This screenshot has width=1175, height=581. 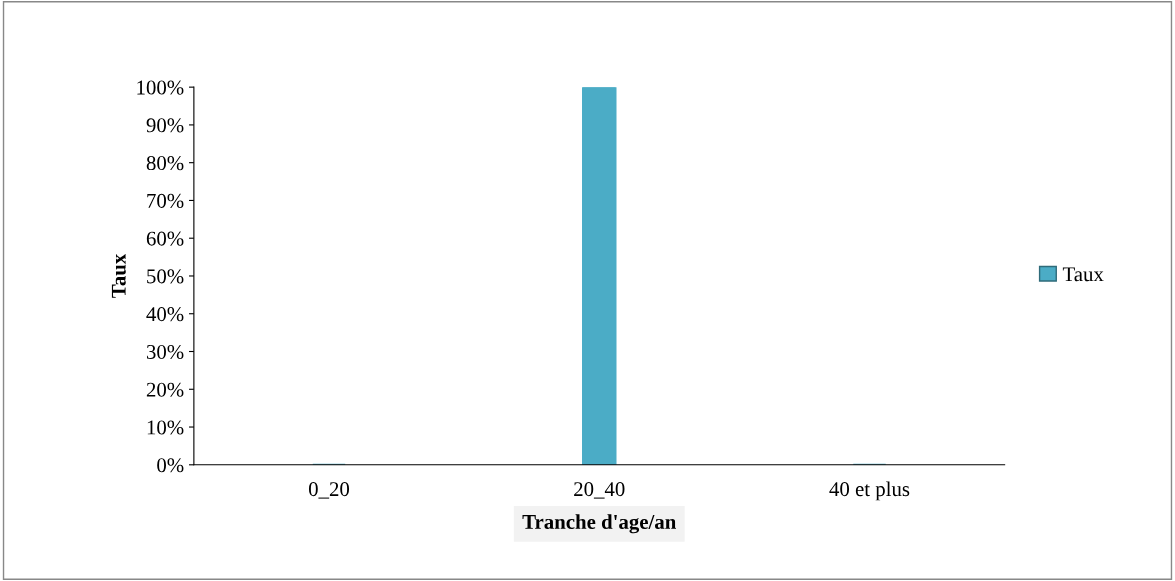 I want to click on y-tick-label: 60%, so click(x=165, y=238).